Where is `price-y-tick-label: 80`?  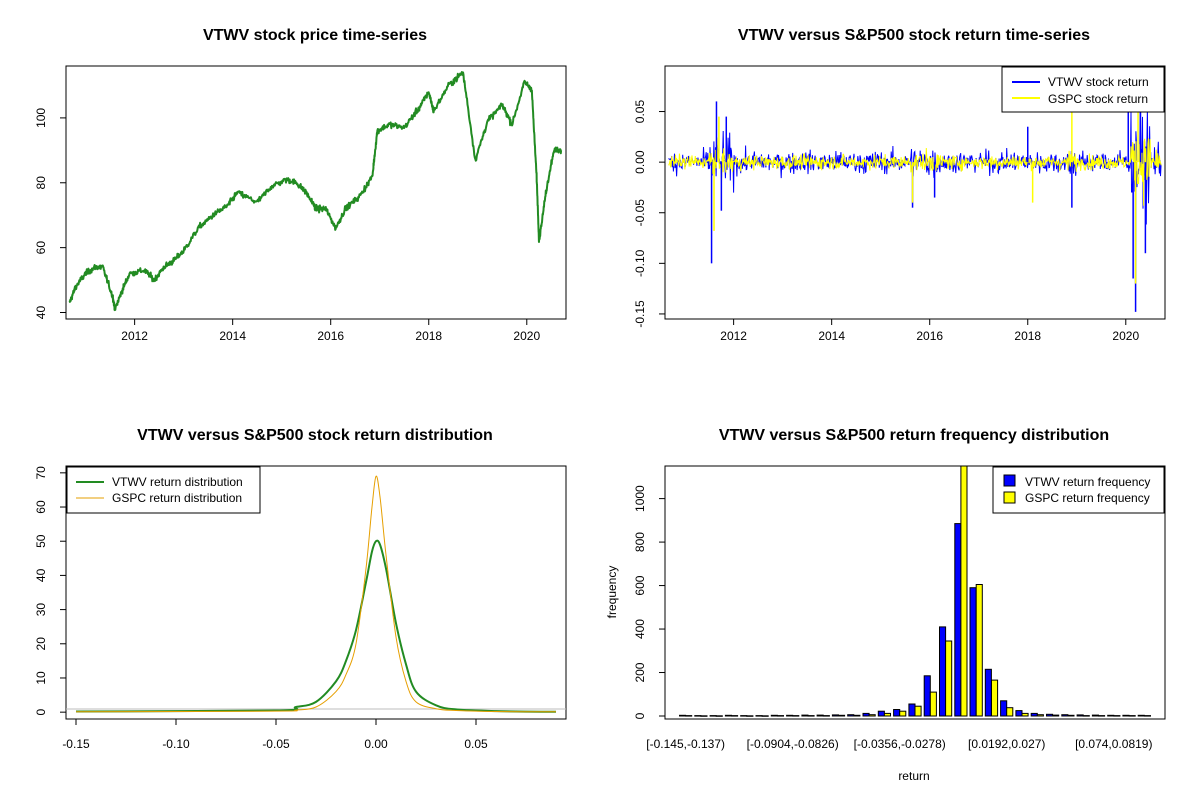 price-y-tick-label: 80 is located at coordinates (41, 183).